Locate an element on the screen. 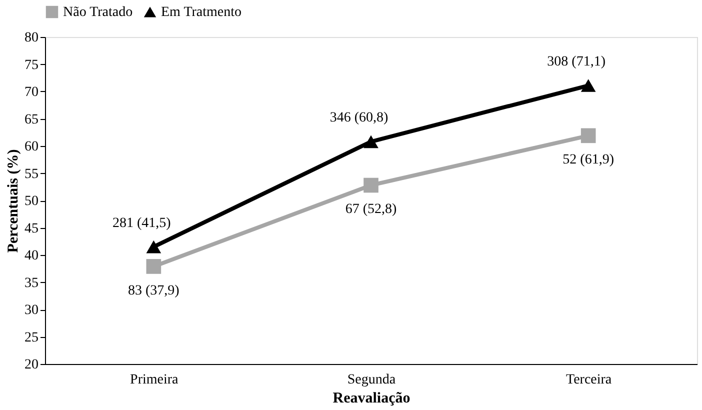  y-tick-label: 60 is located at coordinates (31, 147).